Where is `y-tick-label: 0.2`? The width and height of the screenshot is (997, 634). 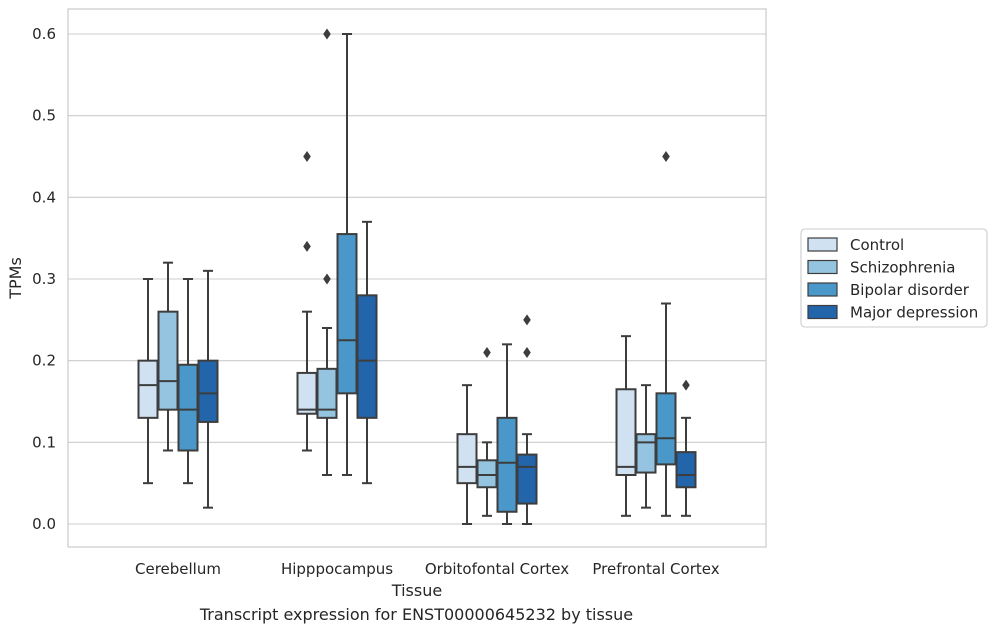
y-tick-label: 0.2 is located at coordinates (44, 361).